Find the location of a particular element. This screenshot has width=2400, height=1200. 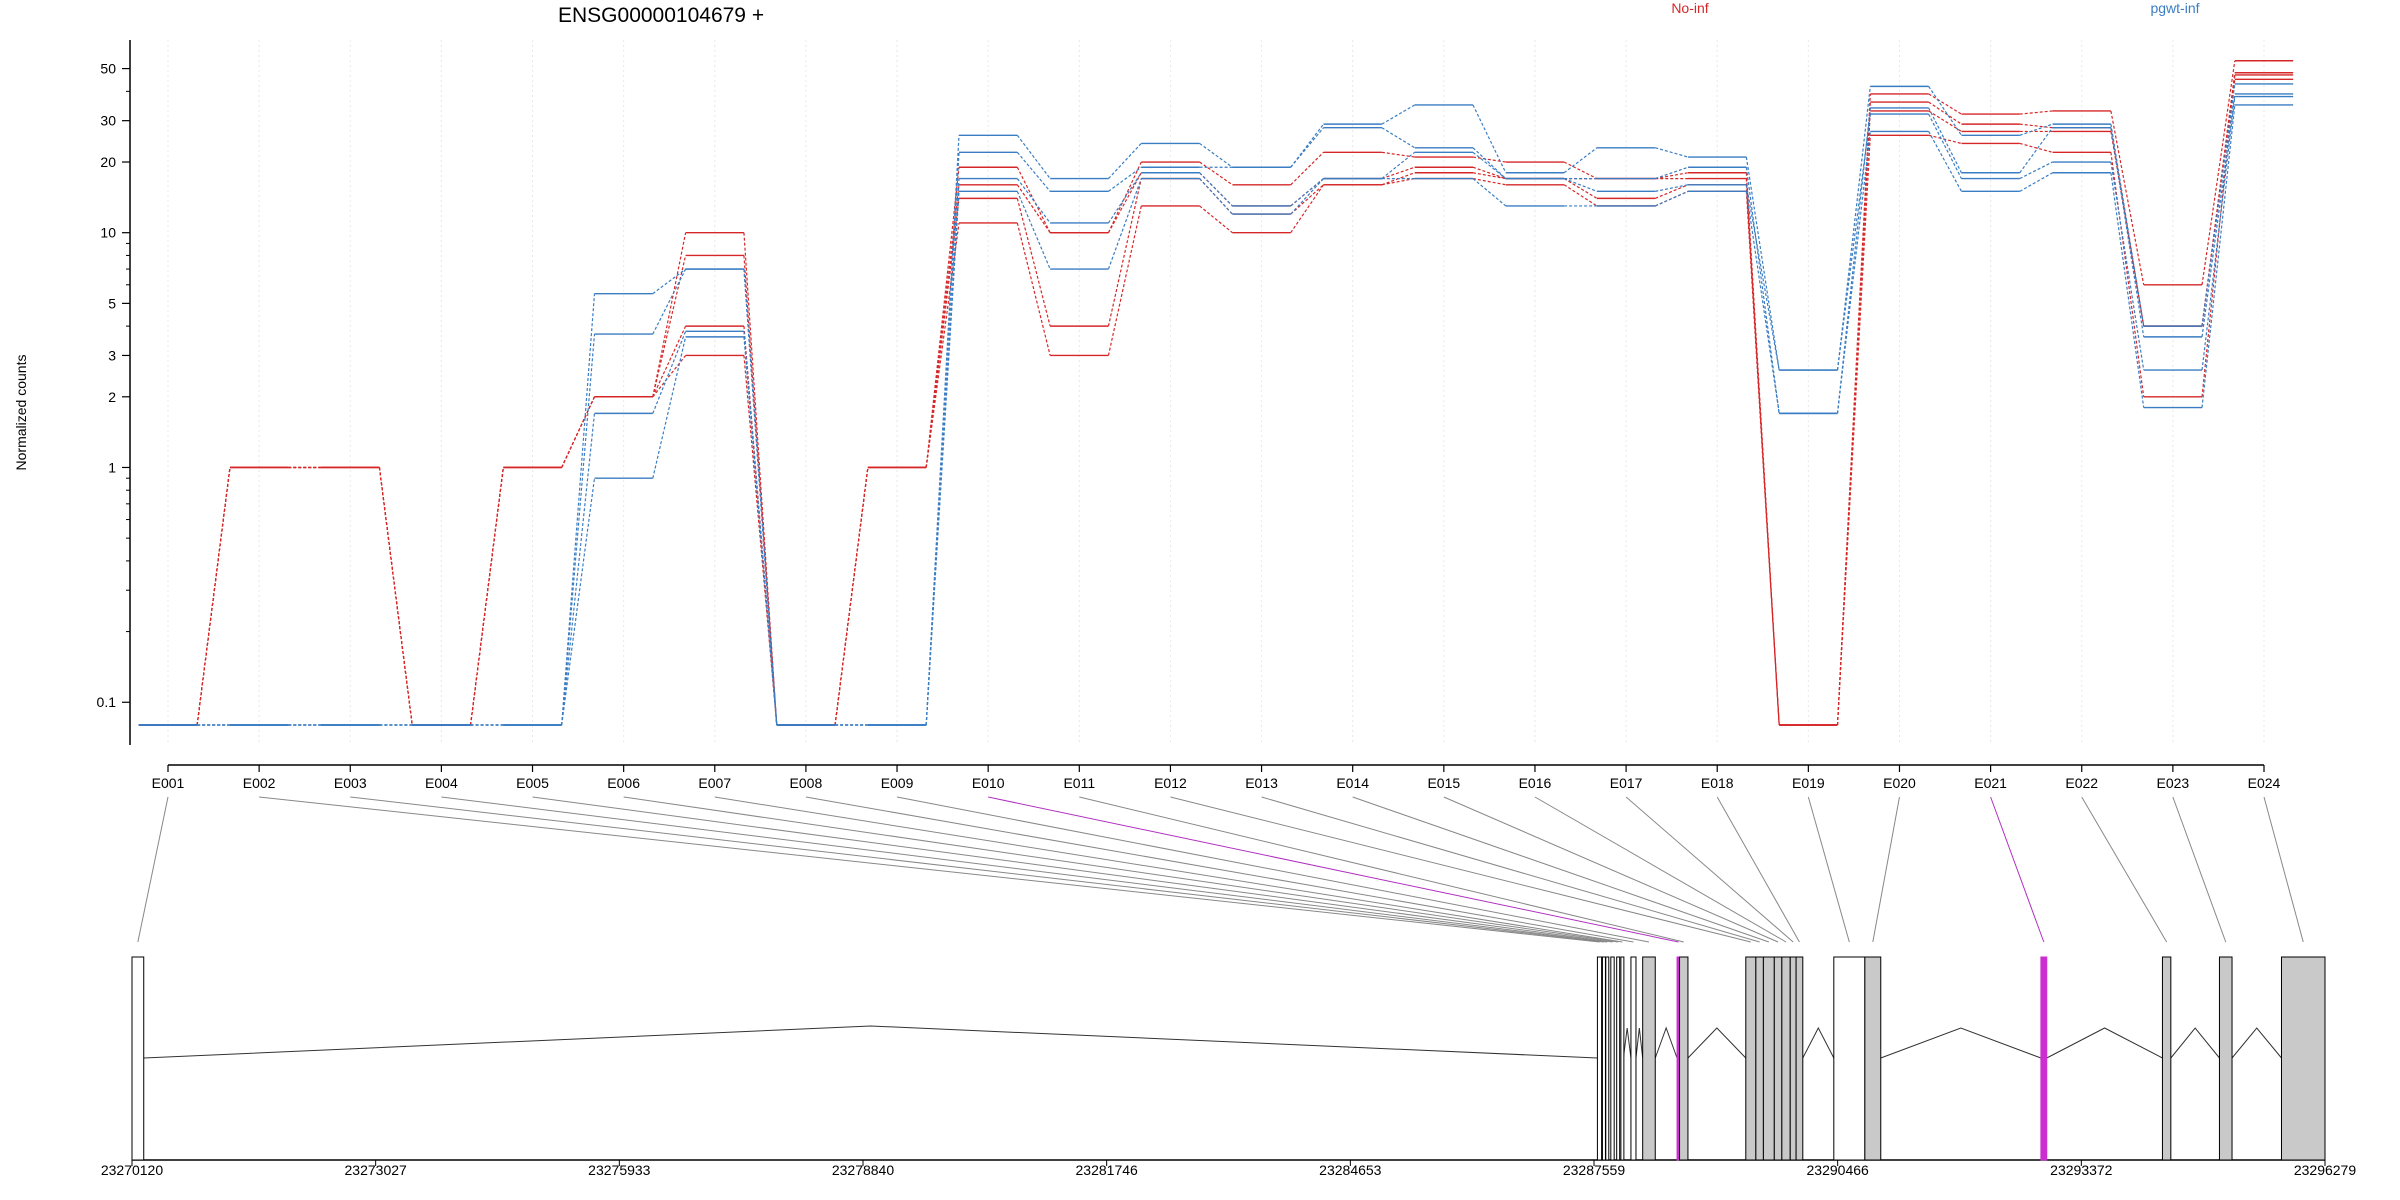

y-tick-label: 3 is located at coordinates (112, 355).